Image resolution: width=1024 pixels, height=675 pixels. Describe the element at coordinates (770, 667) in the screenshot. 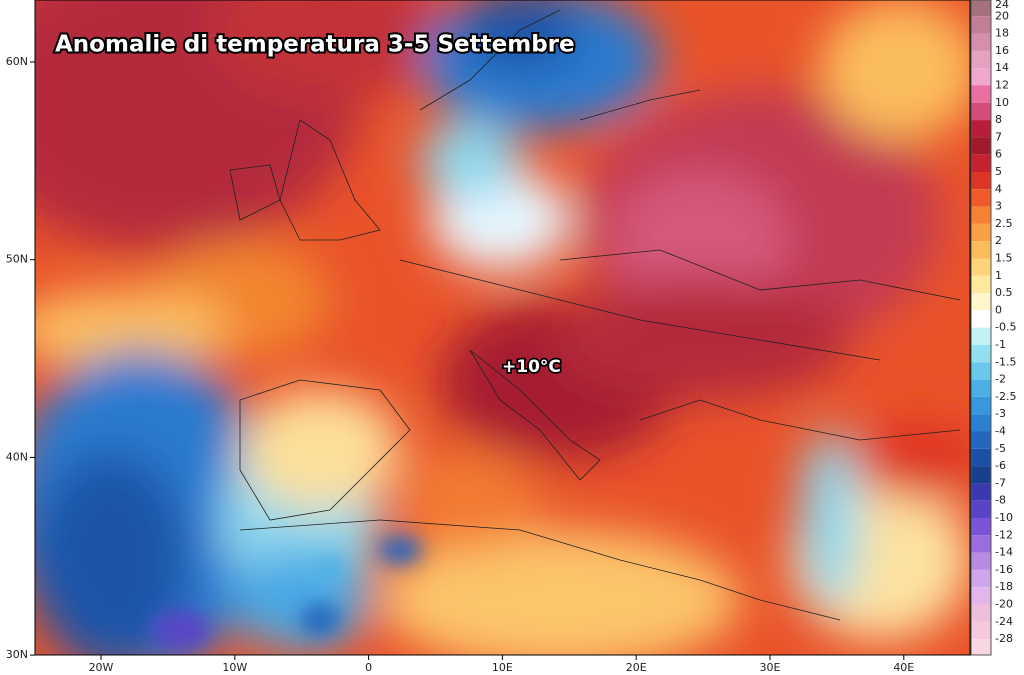

I see `lon-label: 30E` at that location.